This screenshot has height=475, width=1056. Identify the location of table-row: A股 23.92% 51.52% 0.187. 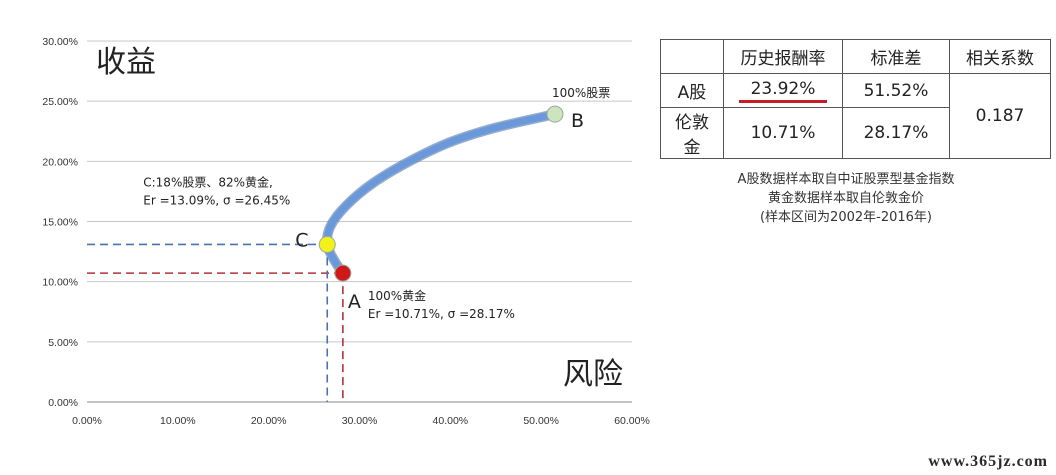
(855, 116).